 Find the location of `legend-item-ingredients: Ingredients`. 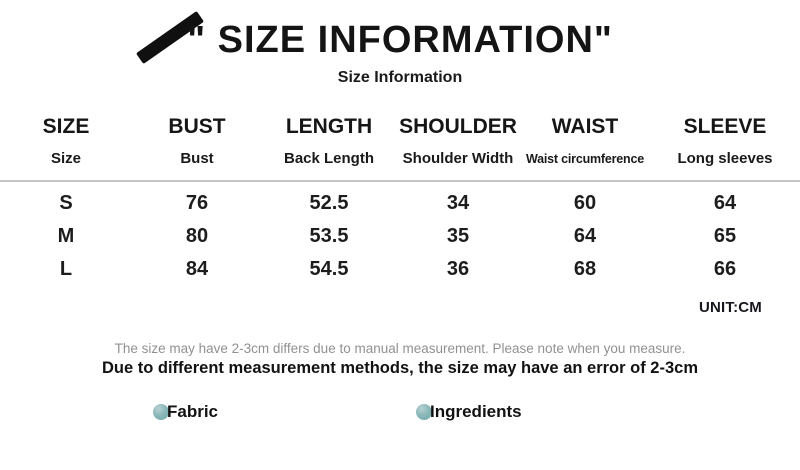

legend-item-ingredients: Ingredients is located at coordinates (469, 411).